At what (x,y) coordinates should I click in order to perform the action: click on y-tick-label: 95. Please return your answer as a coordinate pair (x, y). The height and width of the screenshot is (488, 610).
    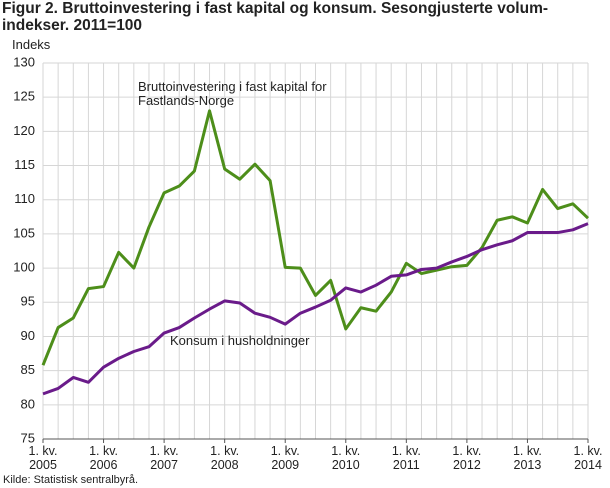
    Looking at the image, I should click on (28, 301).